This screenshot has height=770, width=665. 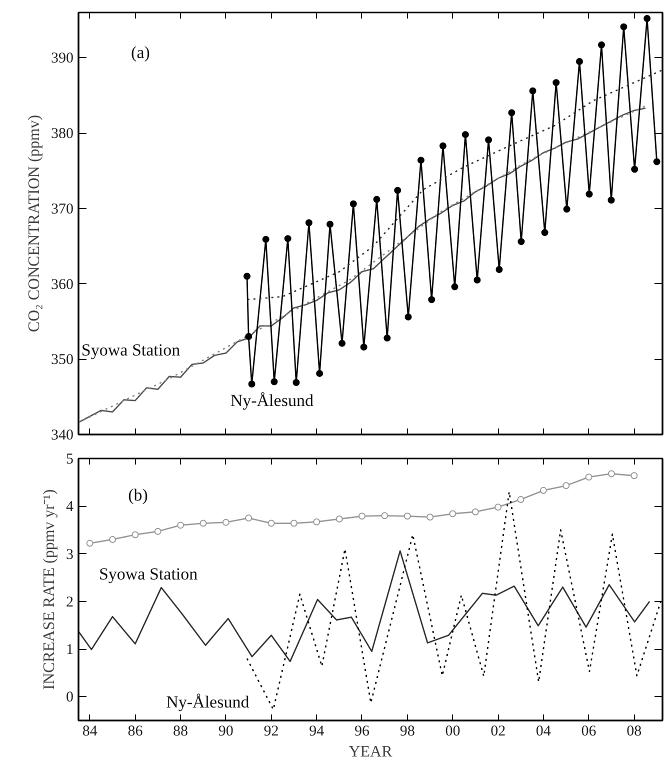 I want to click on x-tick-label: 84, so click(x=90, y=732).